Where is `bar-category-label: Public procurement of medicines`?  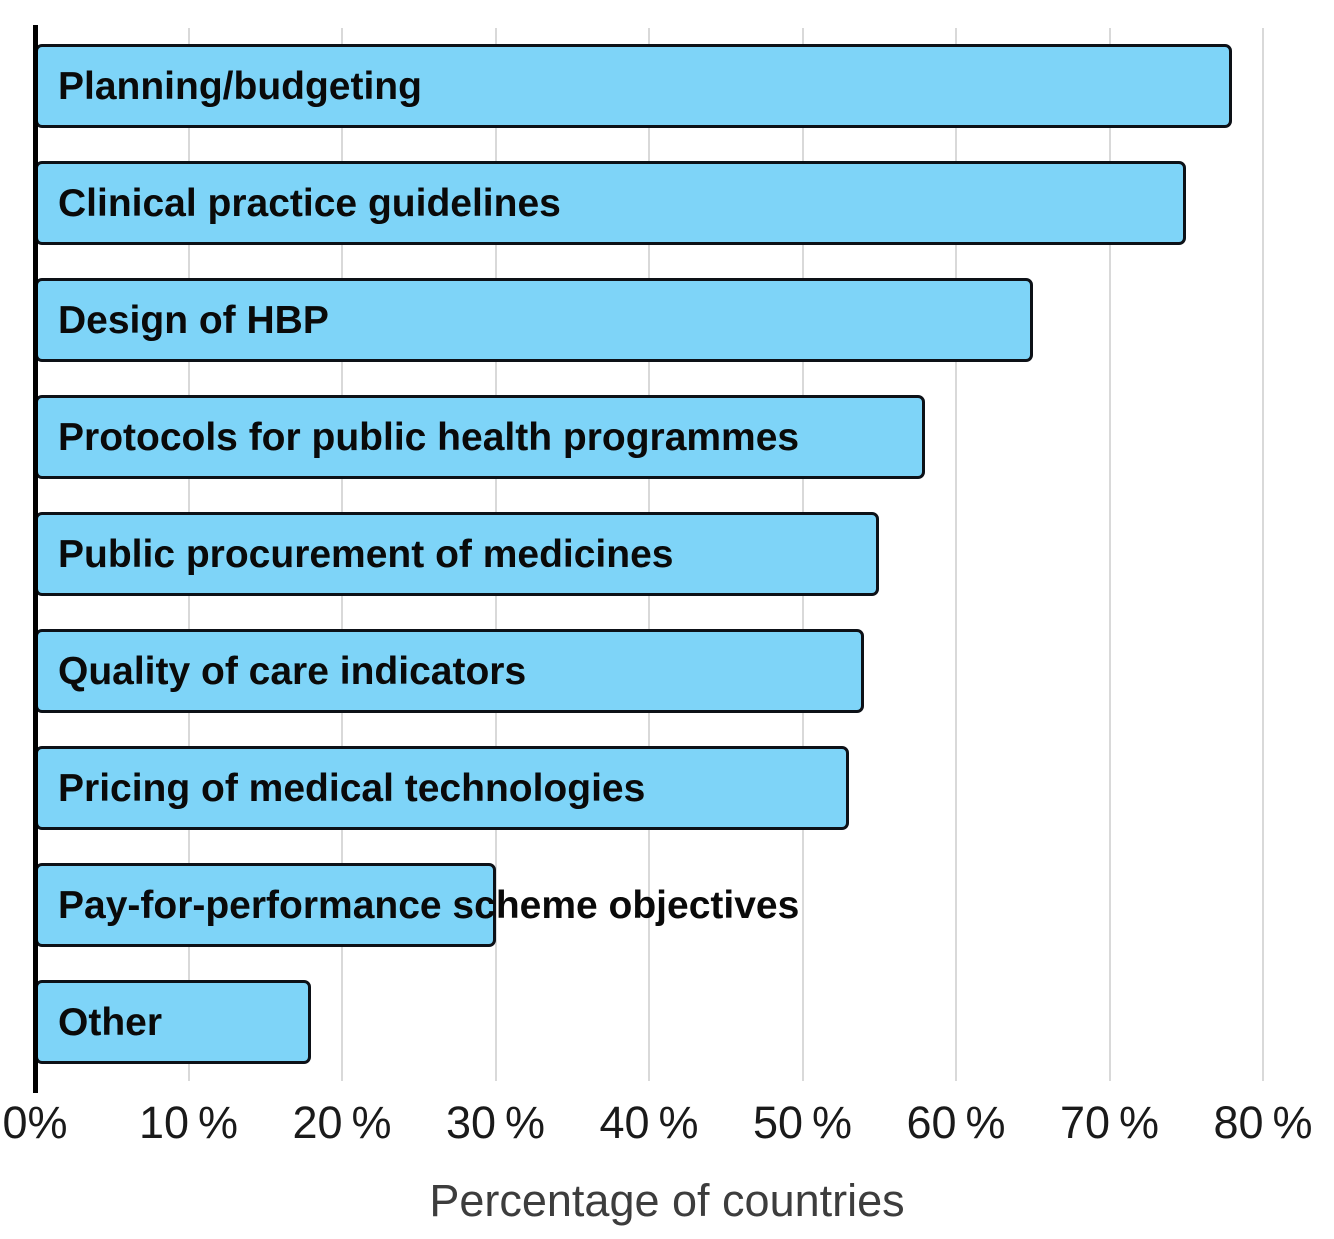 bar-category-label: Public procurement of medicines is located at coordinates (366, 554).